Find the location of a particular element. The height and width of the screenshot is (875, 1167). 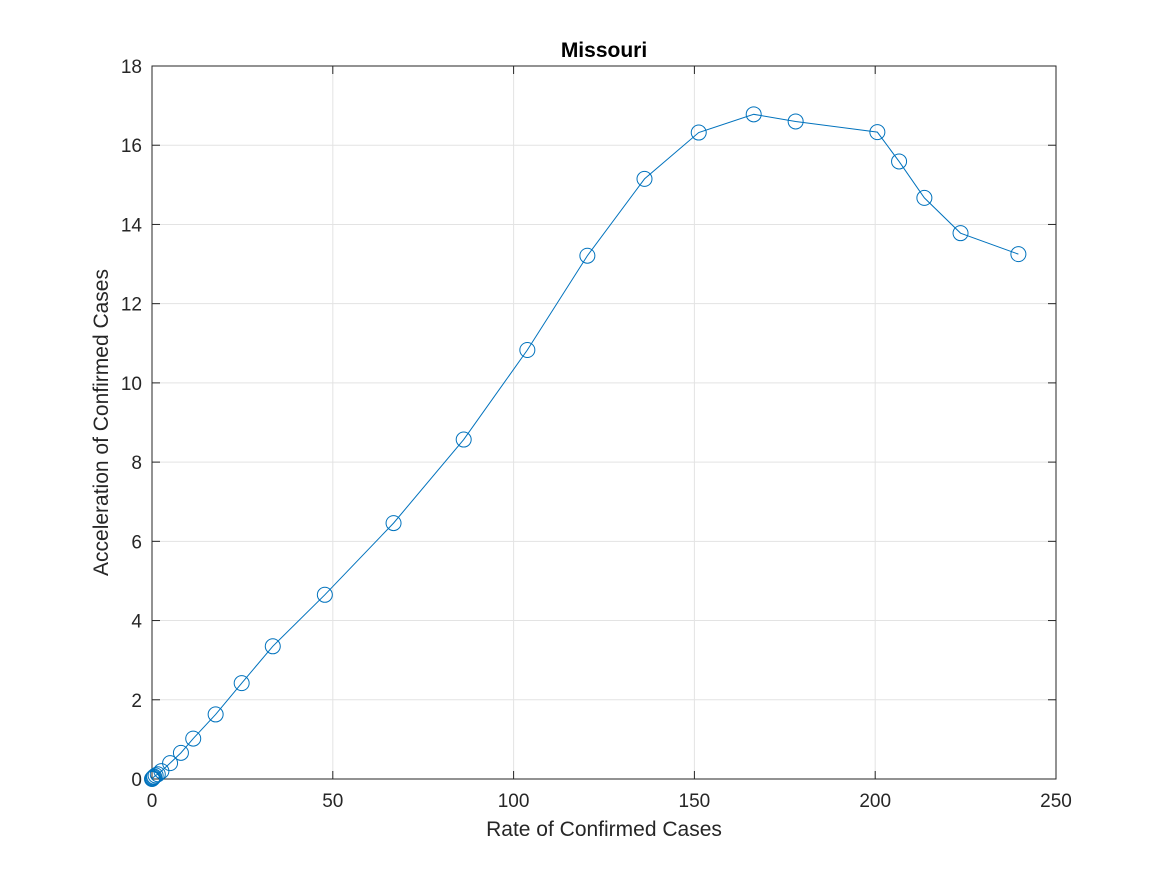

chart-title: Missouri is located at coordinates (604, 50).